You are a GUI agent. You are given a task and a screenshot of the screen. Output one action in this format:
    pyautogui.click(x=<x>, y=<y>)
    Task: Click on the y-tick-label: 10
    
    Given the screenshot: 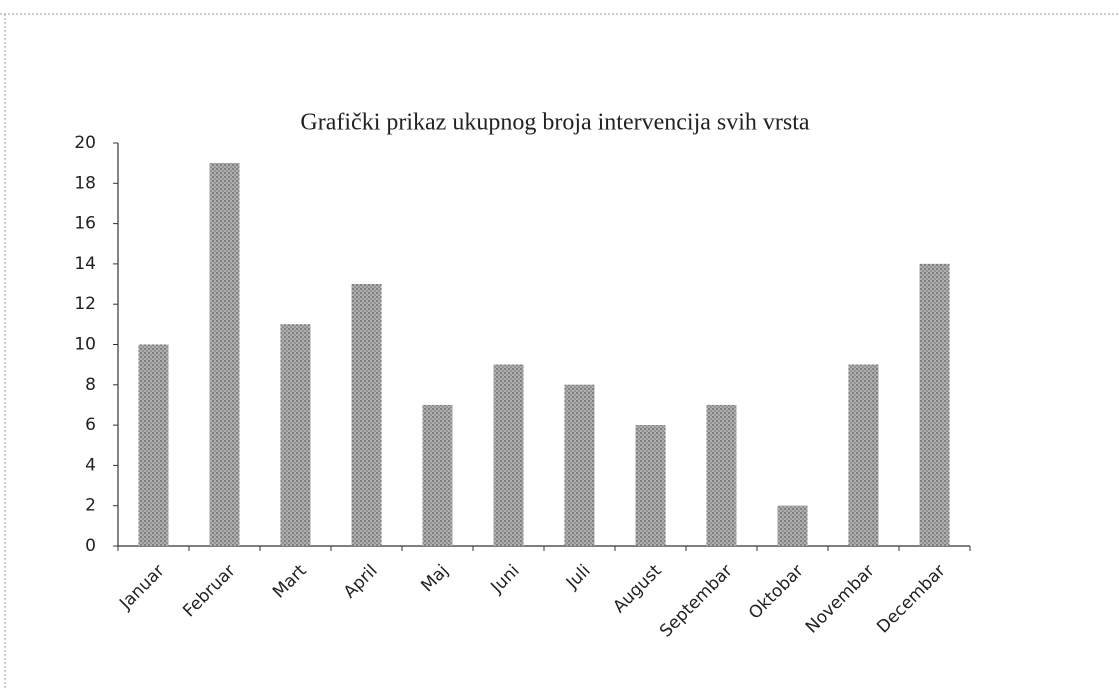 What is the action you would take?
    pyautogui.click(x=85, y=345)
    